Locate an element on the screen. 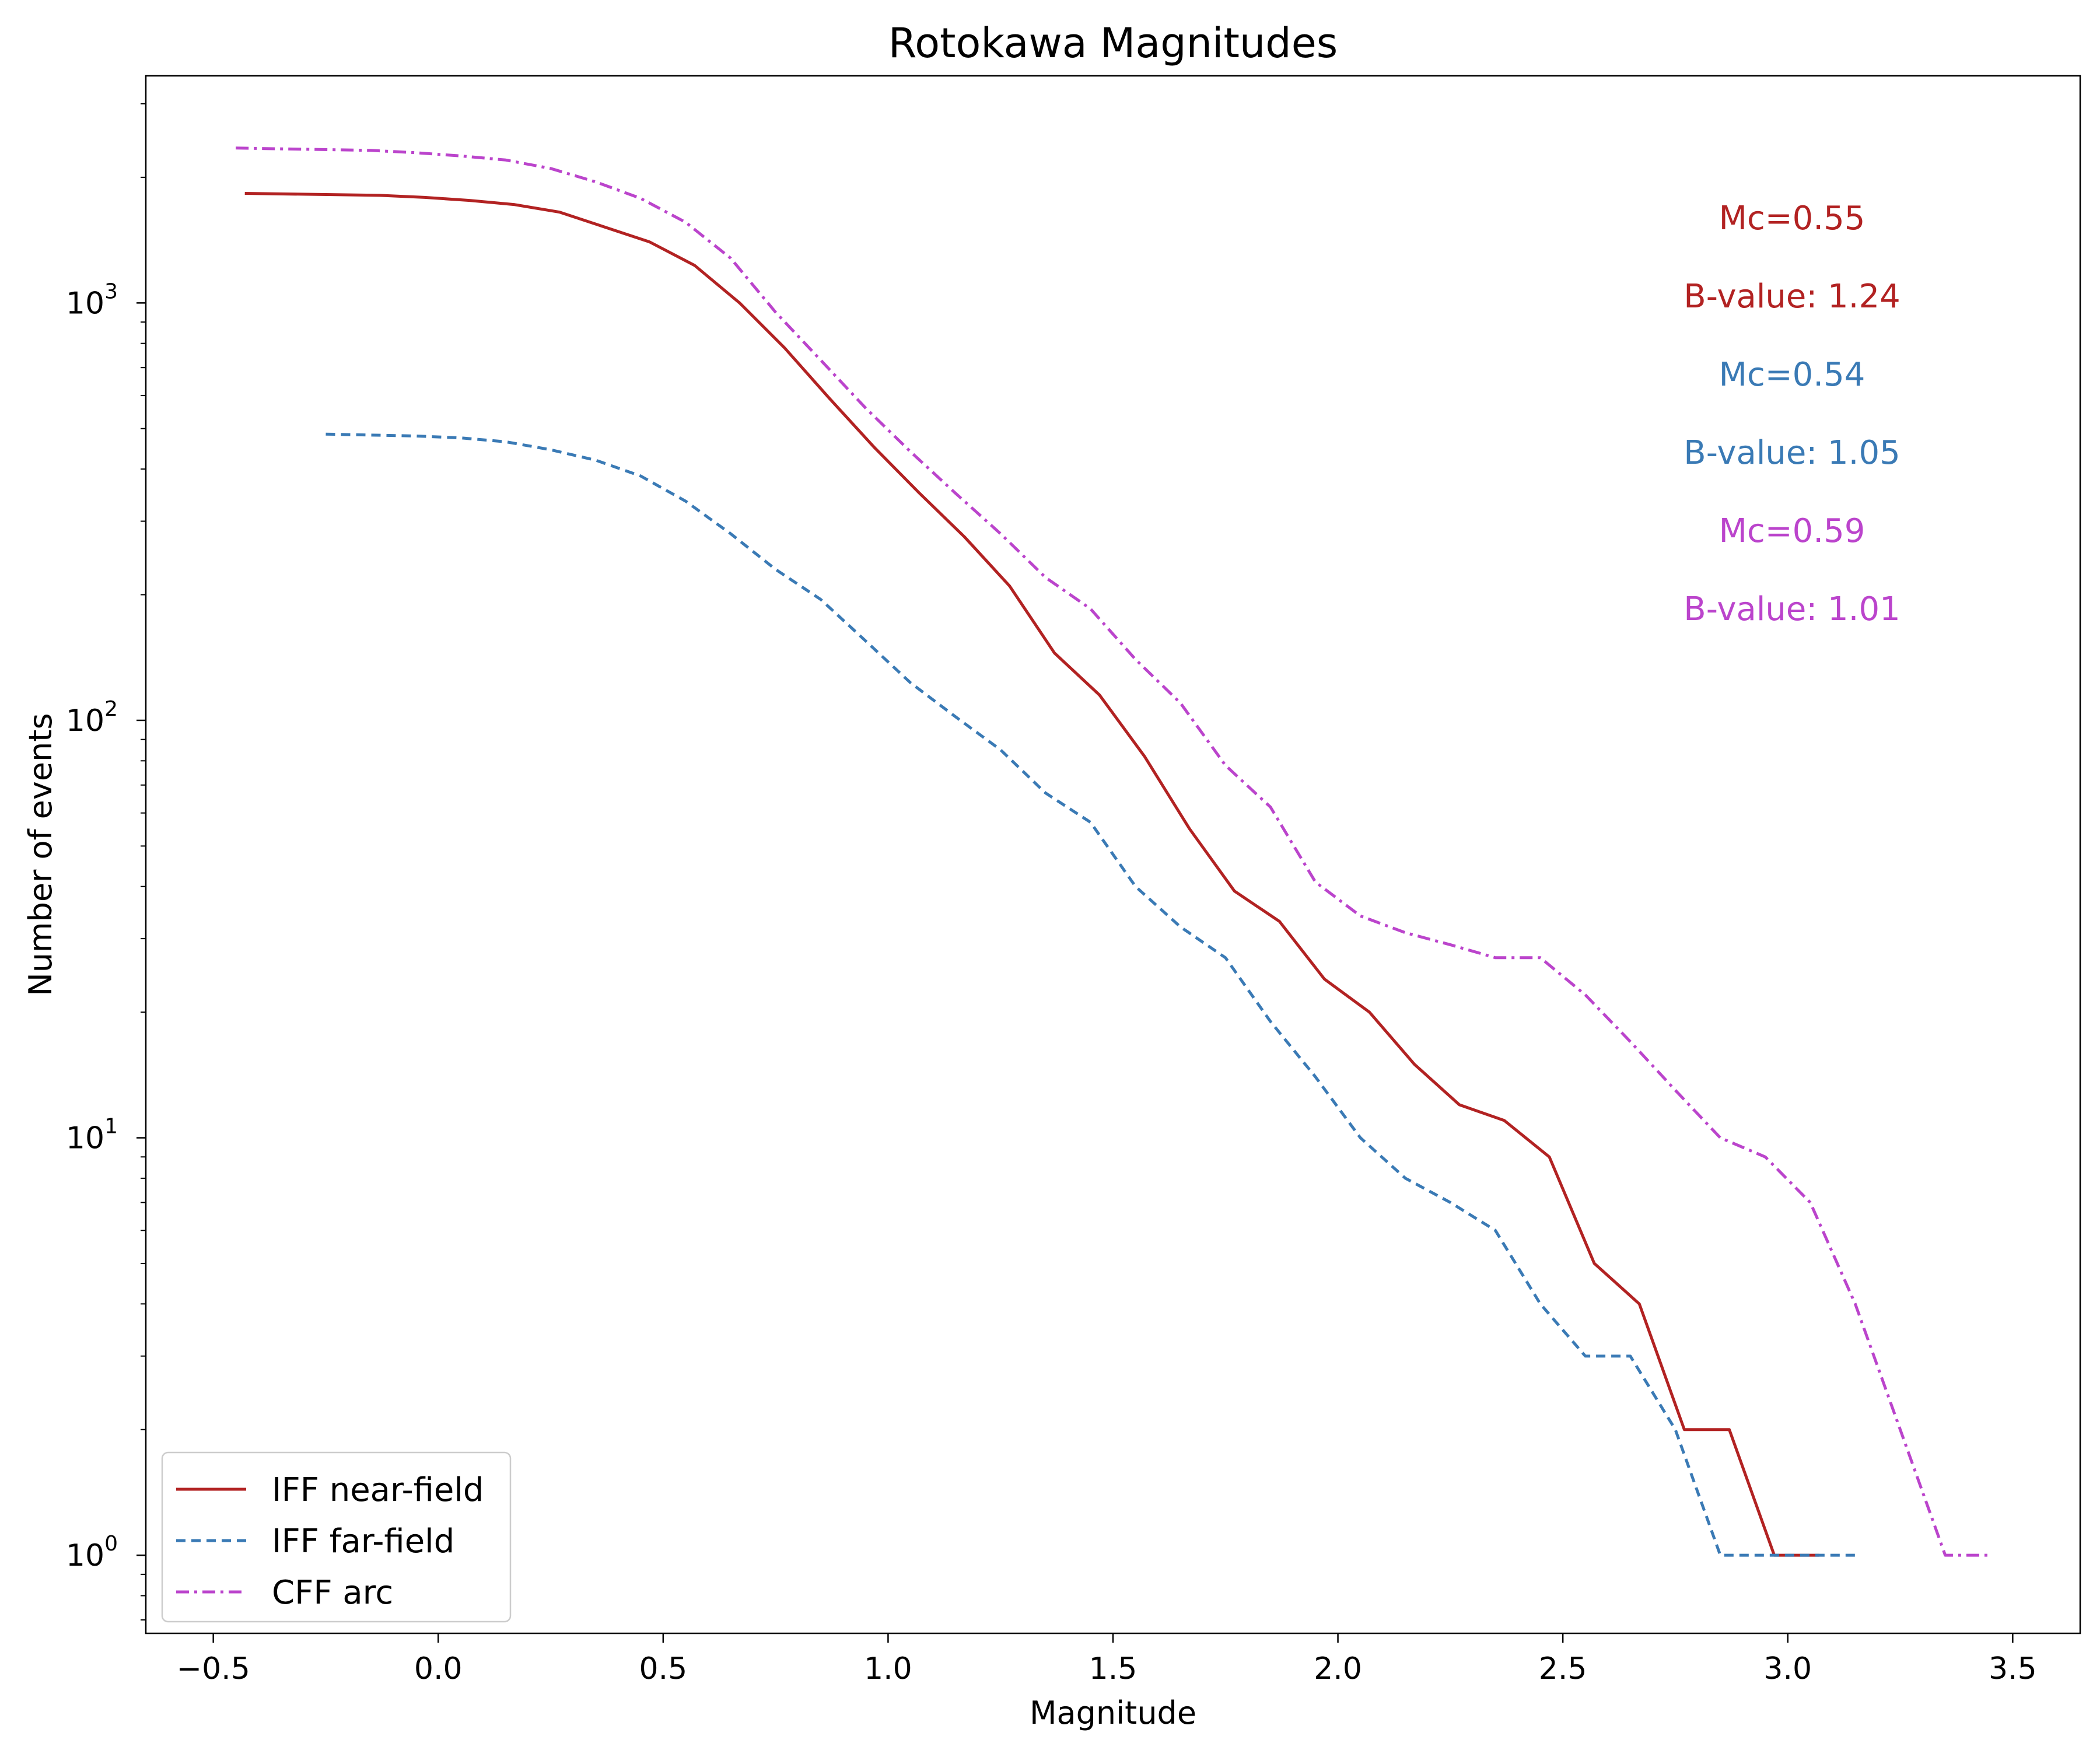  x-tick-label: 3.0 is located at coordinates (1787, 1668).